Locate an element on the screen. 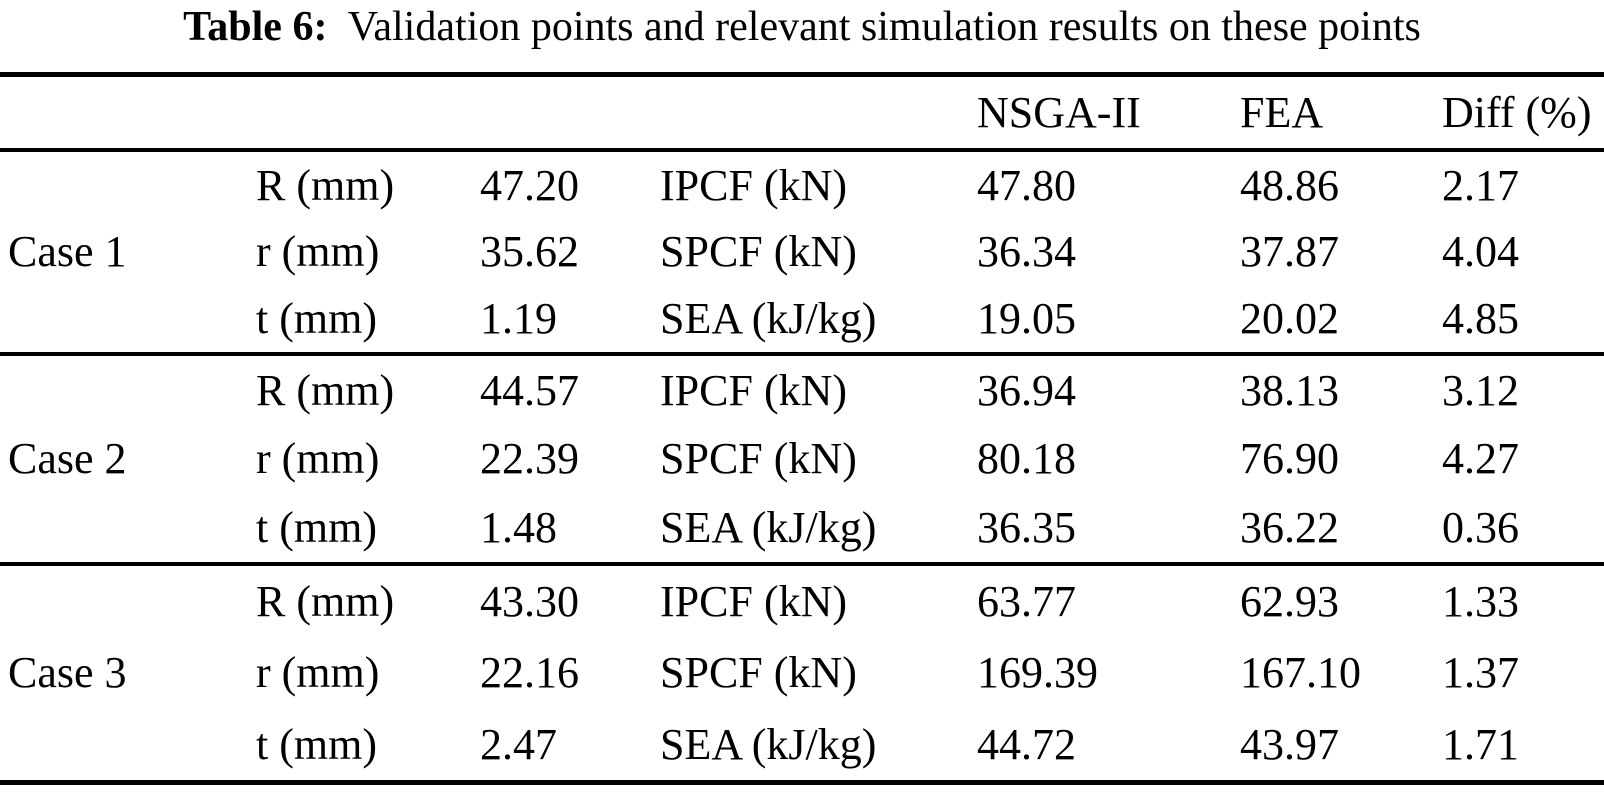  variable-value: 22.16 is located at coordinates (529, 673).